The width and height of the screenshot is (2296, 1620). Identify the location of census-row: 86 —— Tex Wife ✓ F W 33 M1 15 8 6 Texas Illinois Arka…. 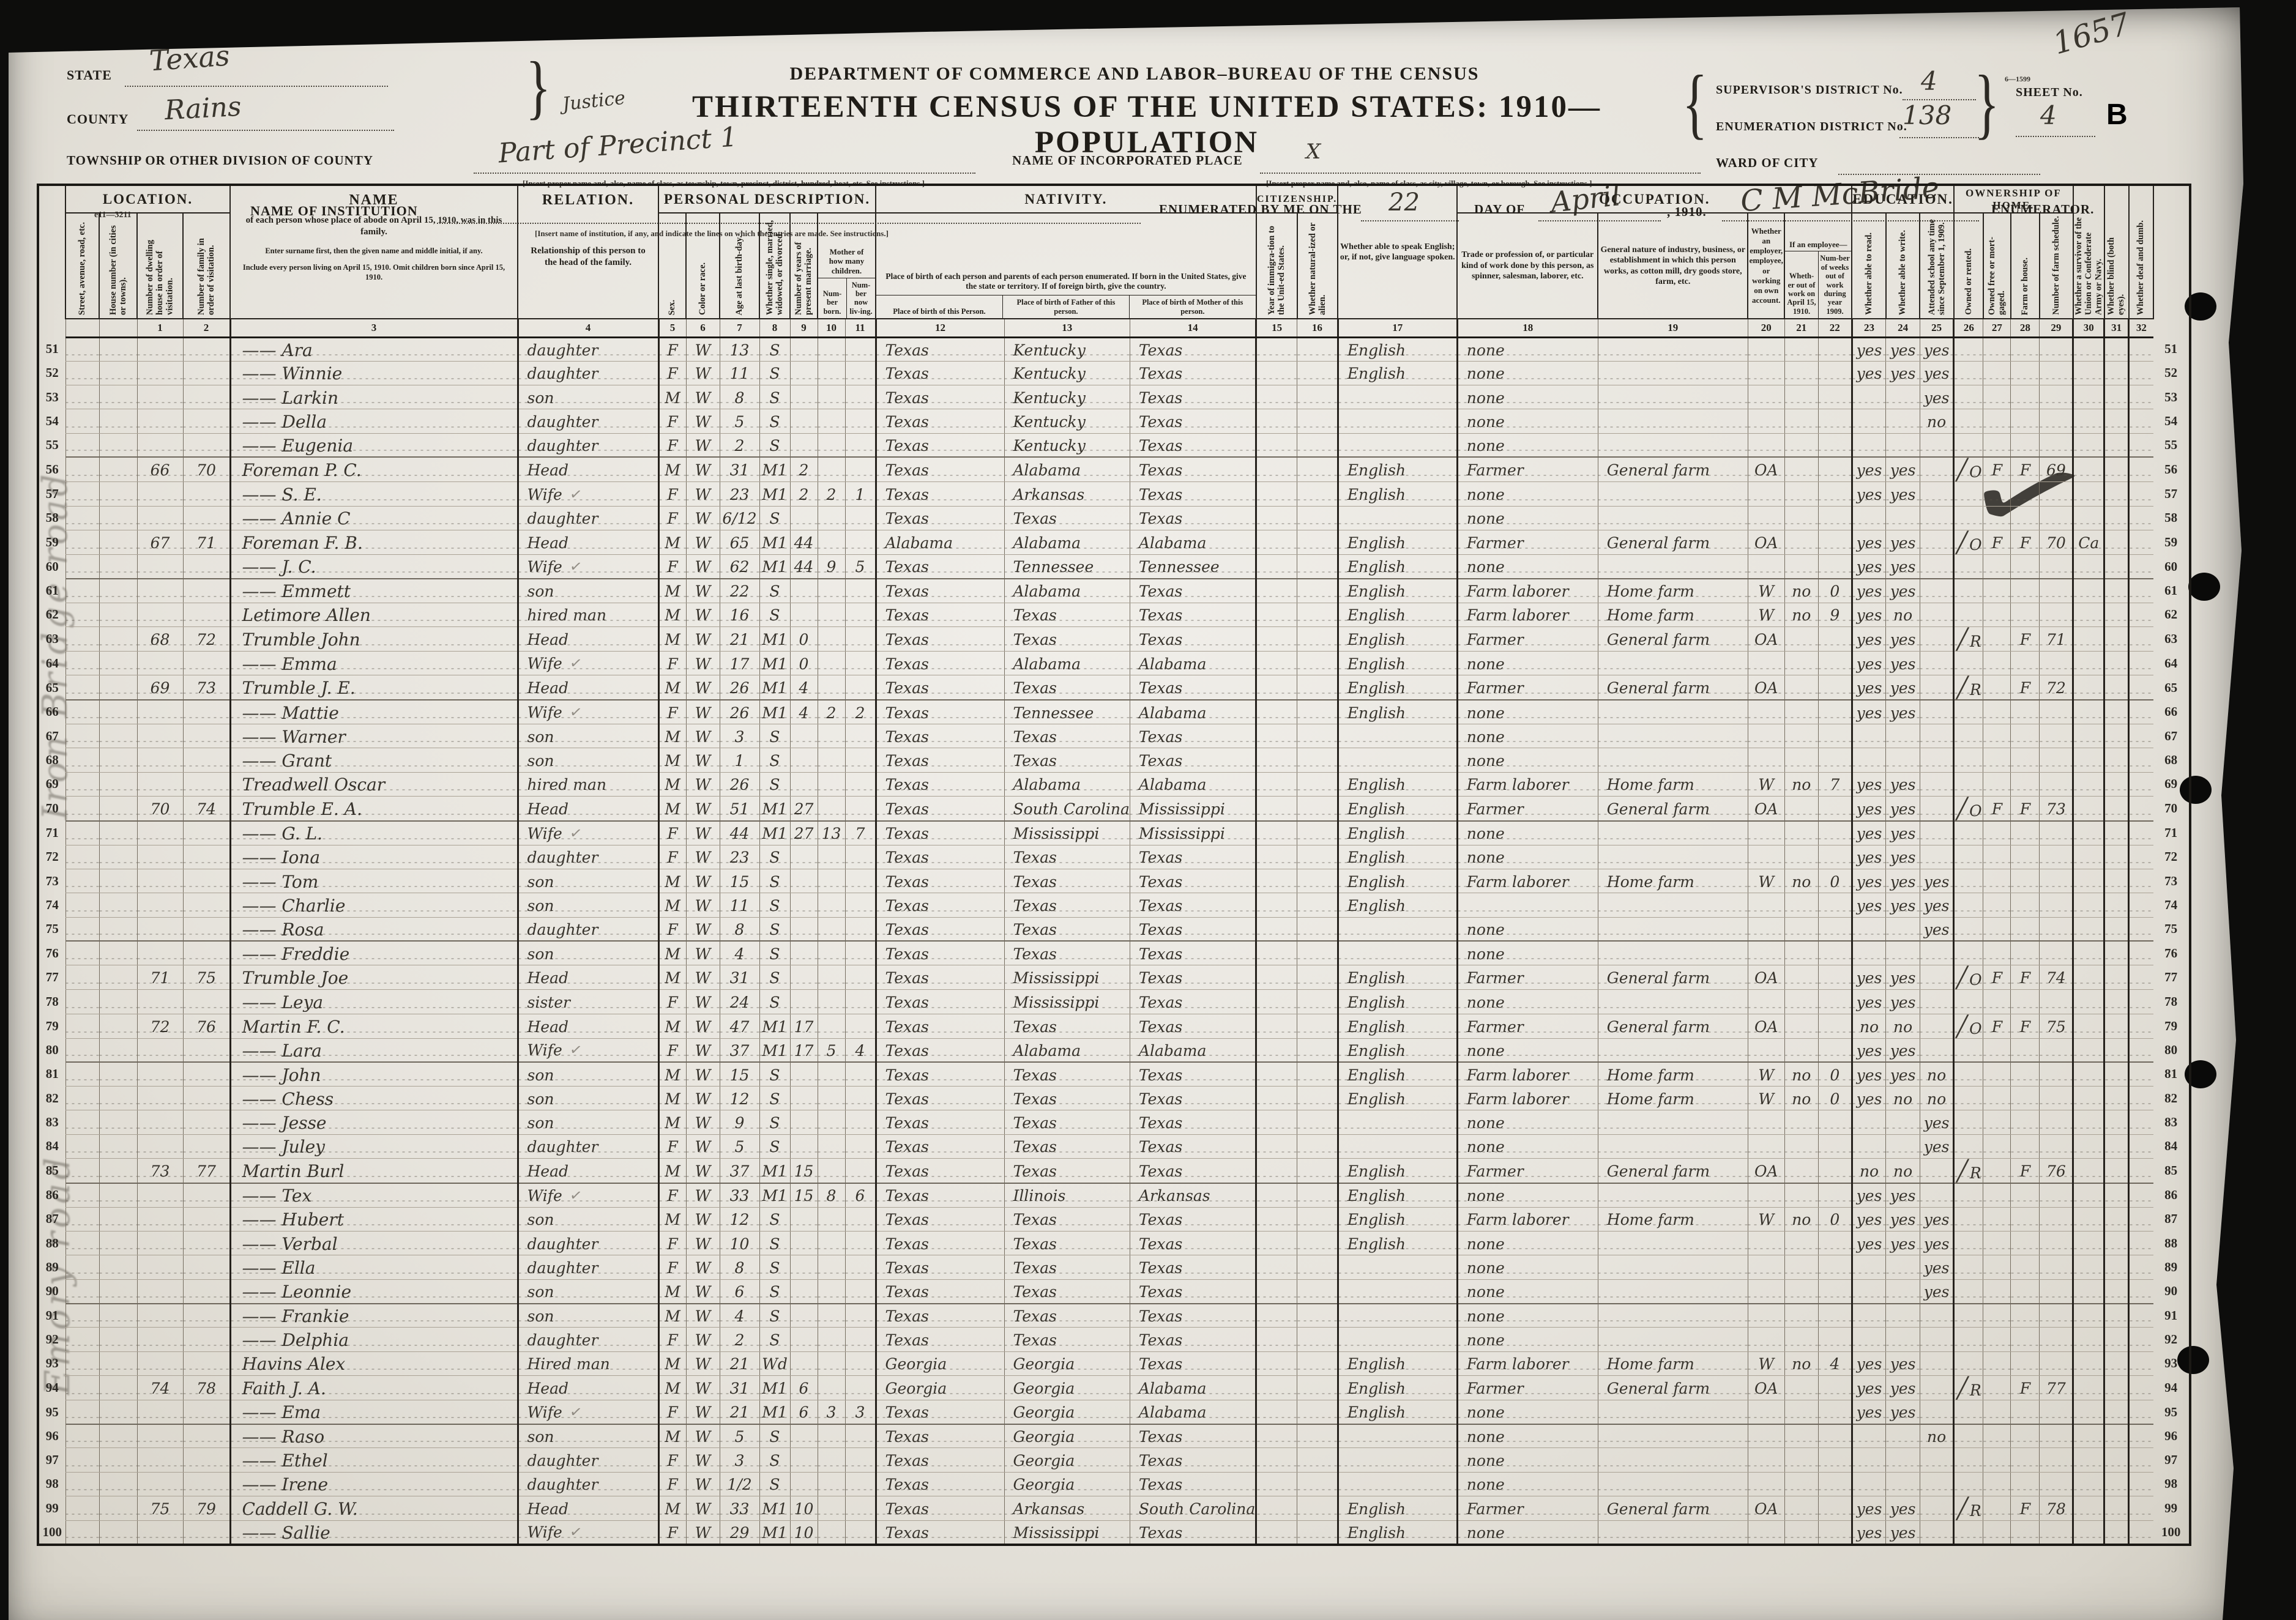
(1114, 1195).